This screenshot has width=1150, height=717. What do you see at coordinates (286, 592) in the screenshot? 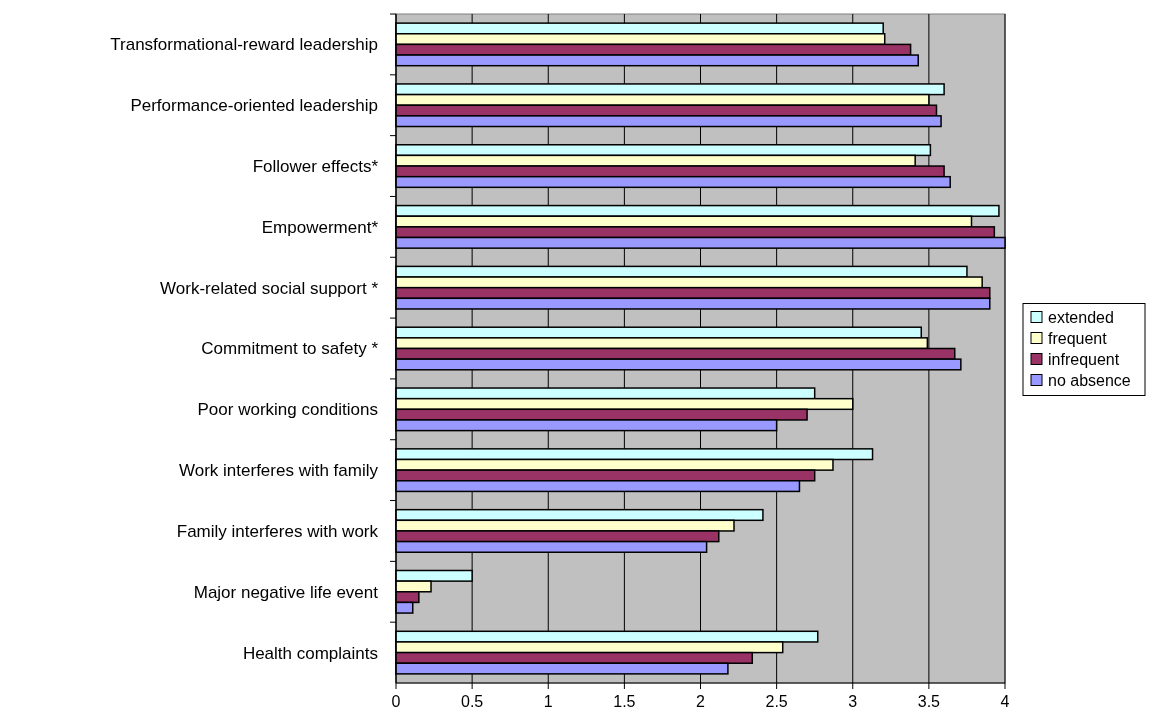
I see `y-tick-label: Major negative life event` at bounding box center [286, 592].